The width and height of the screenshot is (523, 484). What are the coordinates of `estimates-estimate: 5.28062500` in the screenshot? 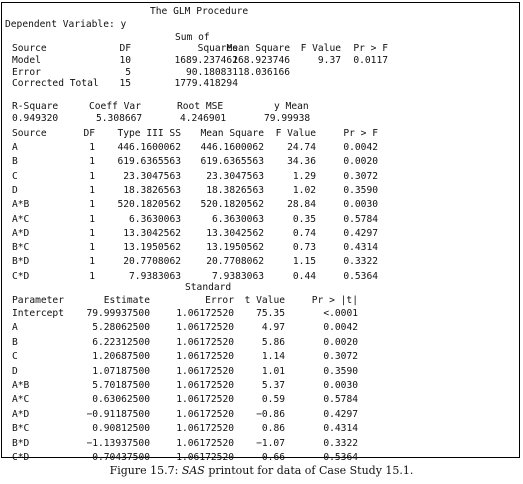 It's located at (121, 328).